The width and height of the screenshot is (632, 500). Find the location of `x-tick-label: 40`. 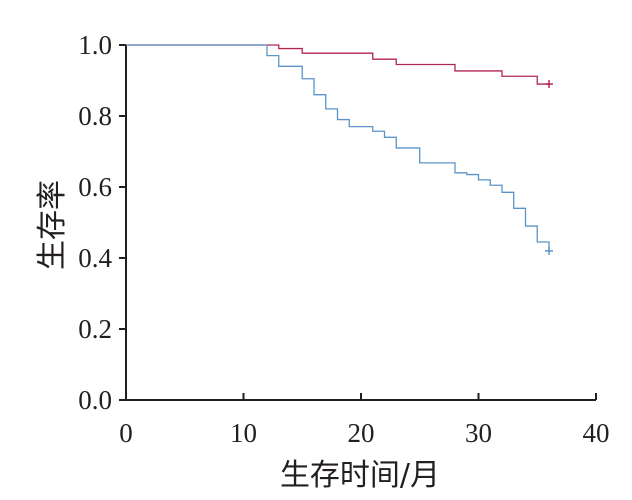

x-tick-label: 40 is located at coordinates (596, 433).